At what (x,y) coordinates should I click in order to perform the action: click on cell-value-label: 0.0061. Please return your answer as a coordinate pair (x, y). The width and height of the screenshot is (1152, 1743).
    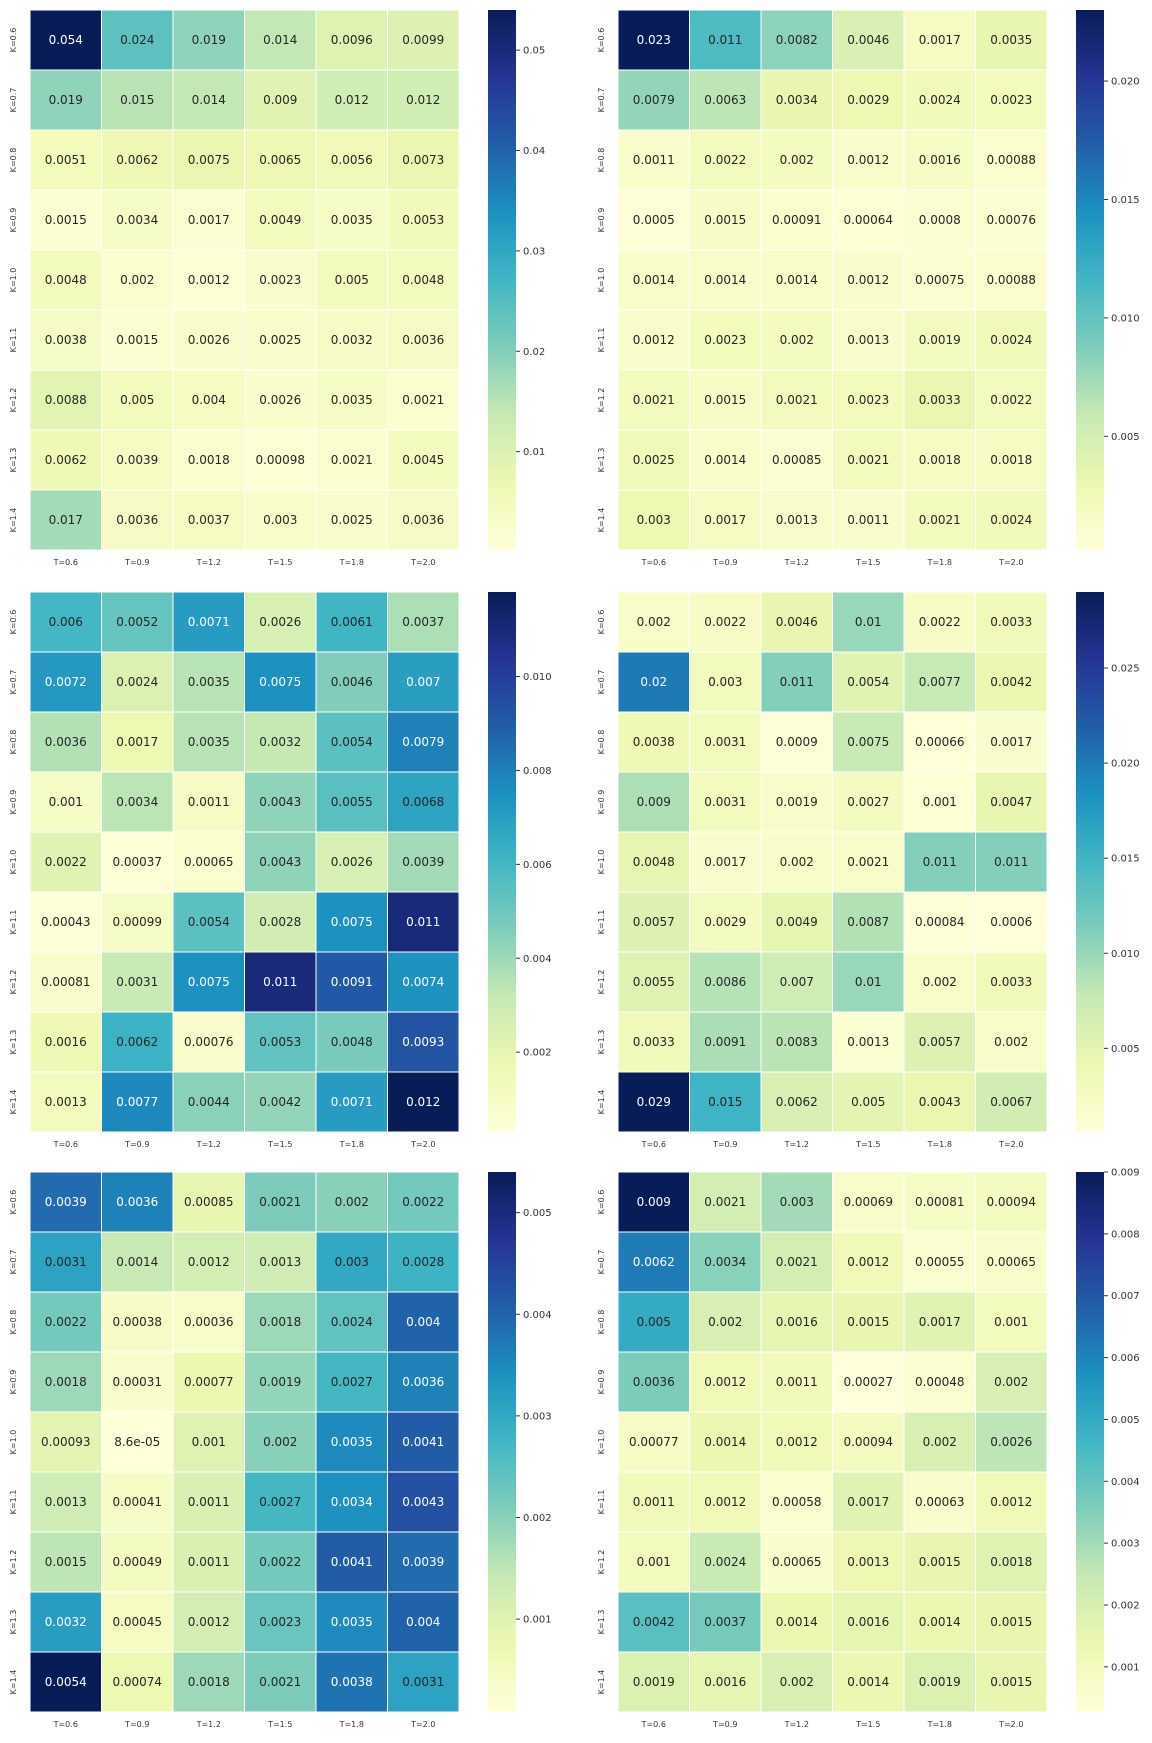
    Looking at the image, I should click on (352, 622).